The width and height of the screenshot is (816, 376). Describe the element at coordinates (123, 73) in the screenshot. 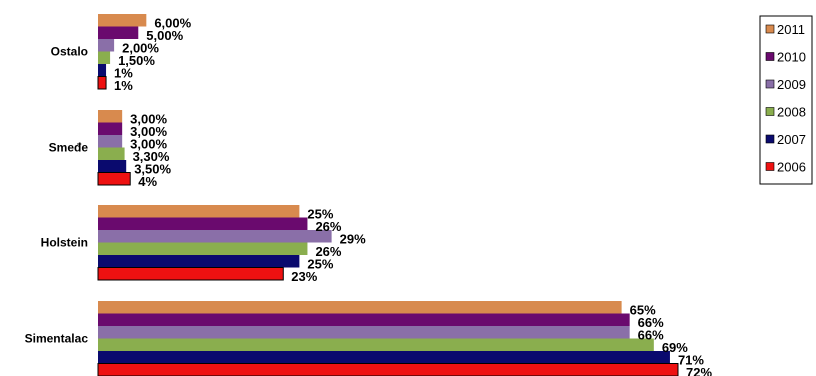

I see `value-label-ostalo-2007: 1%` at that location.